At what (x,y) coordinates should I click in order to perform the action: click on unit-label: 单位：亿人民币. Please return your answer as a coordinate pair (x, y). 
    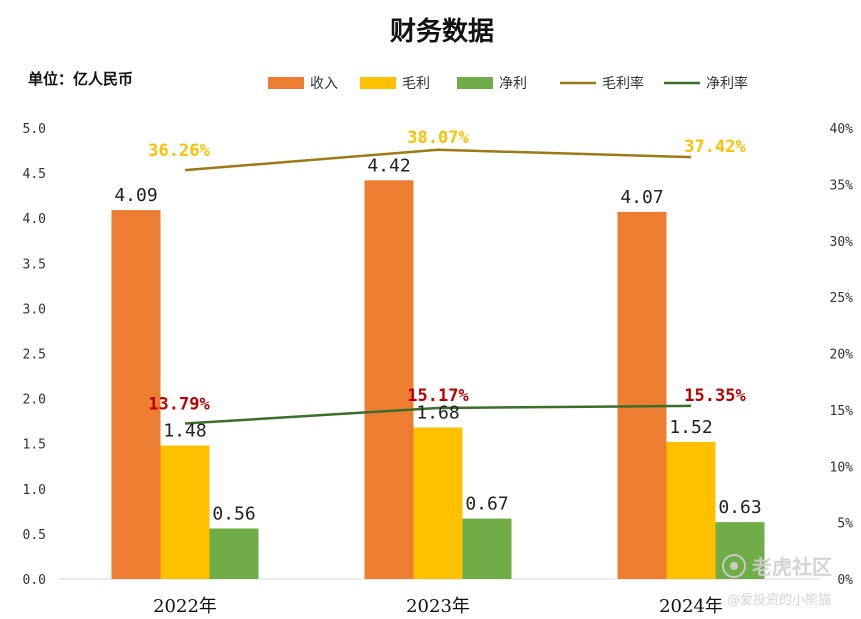
    Looking at the image, I should click on (80, 79).